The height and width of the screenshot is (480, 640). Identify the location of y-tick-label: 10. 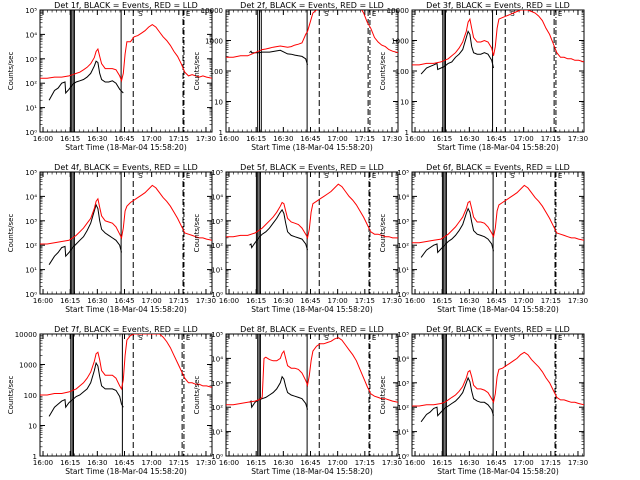
(32, 427).